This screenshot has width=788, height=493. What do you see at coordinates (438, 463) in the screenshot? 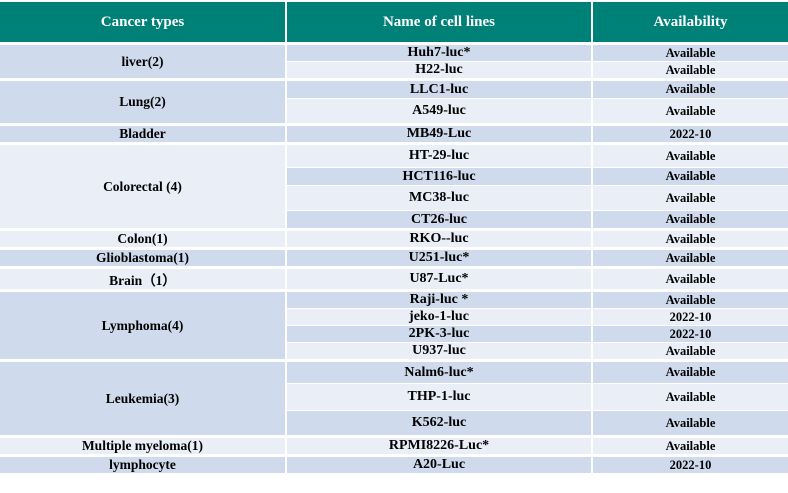
I see `cell-line-cell: A20-Luc` at bounding box center [438, 463].